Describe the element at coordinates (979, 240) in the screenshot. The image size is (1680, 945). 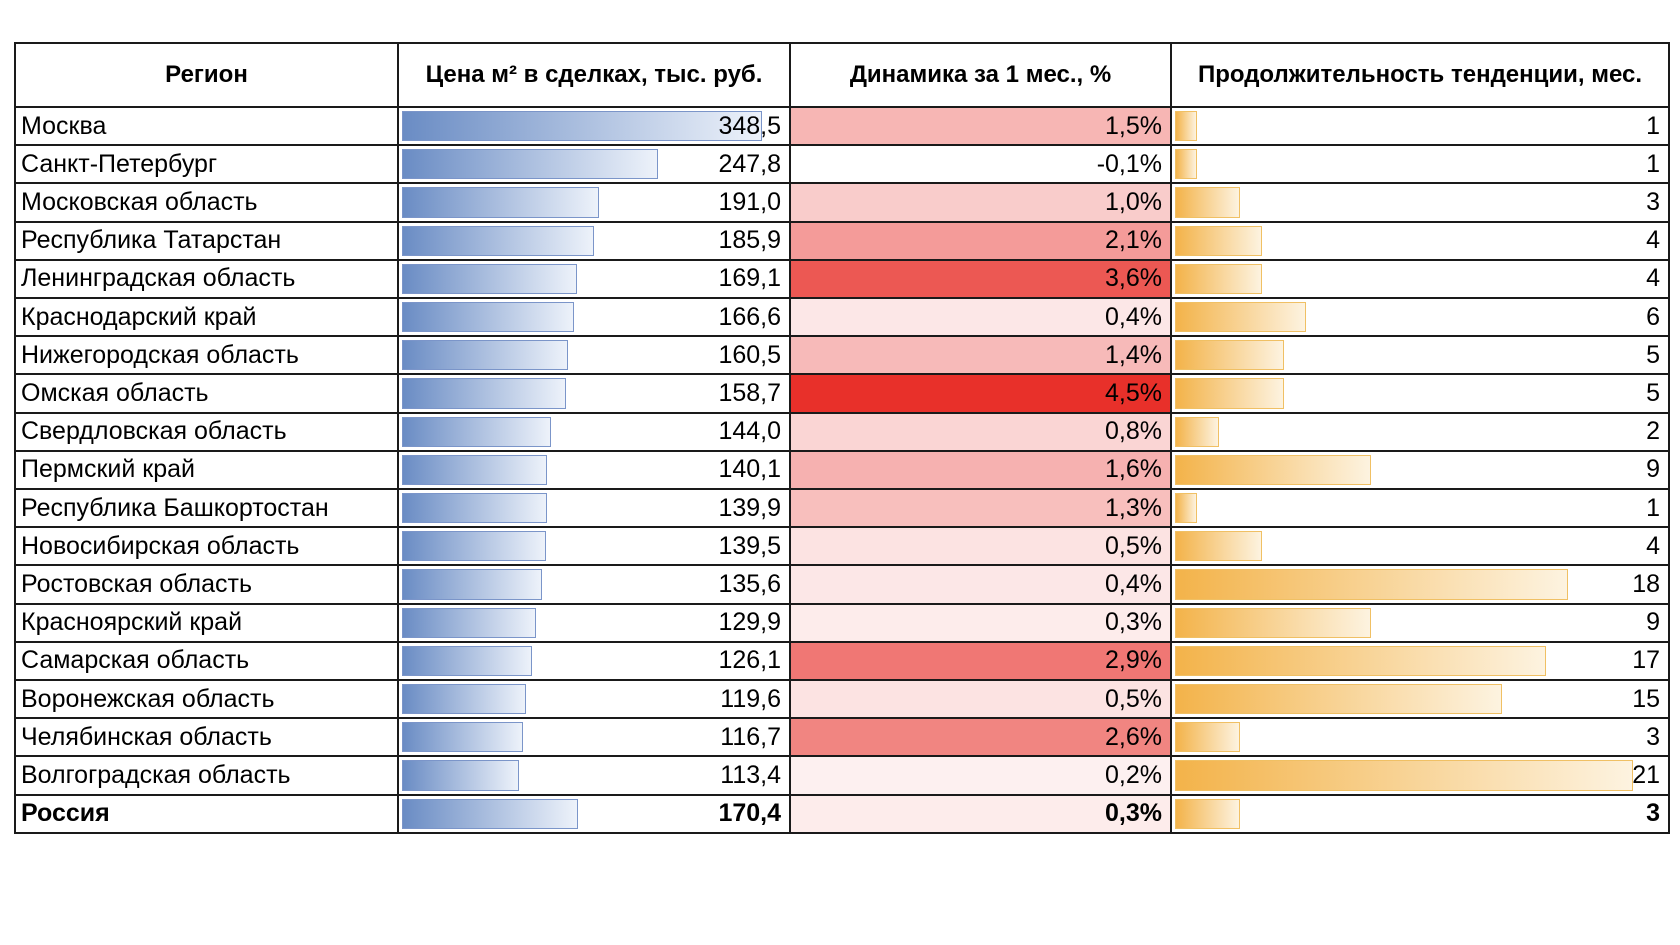
I see `dynamics-cell: 2,1%` at that location.